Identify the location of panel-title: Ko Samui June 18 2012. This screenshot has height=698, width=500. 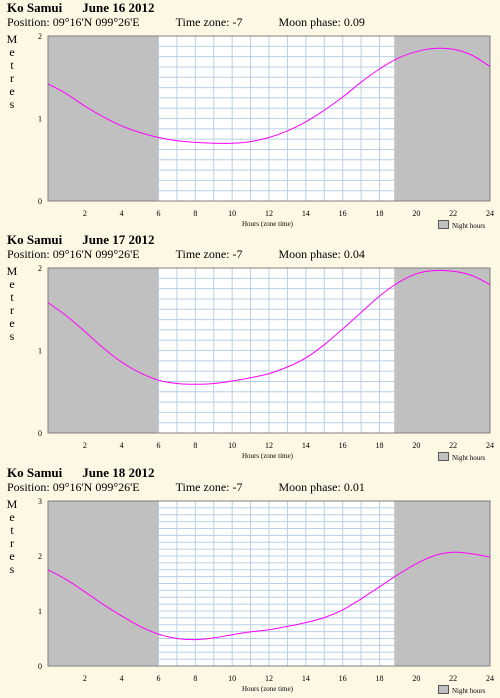
(81, 473).